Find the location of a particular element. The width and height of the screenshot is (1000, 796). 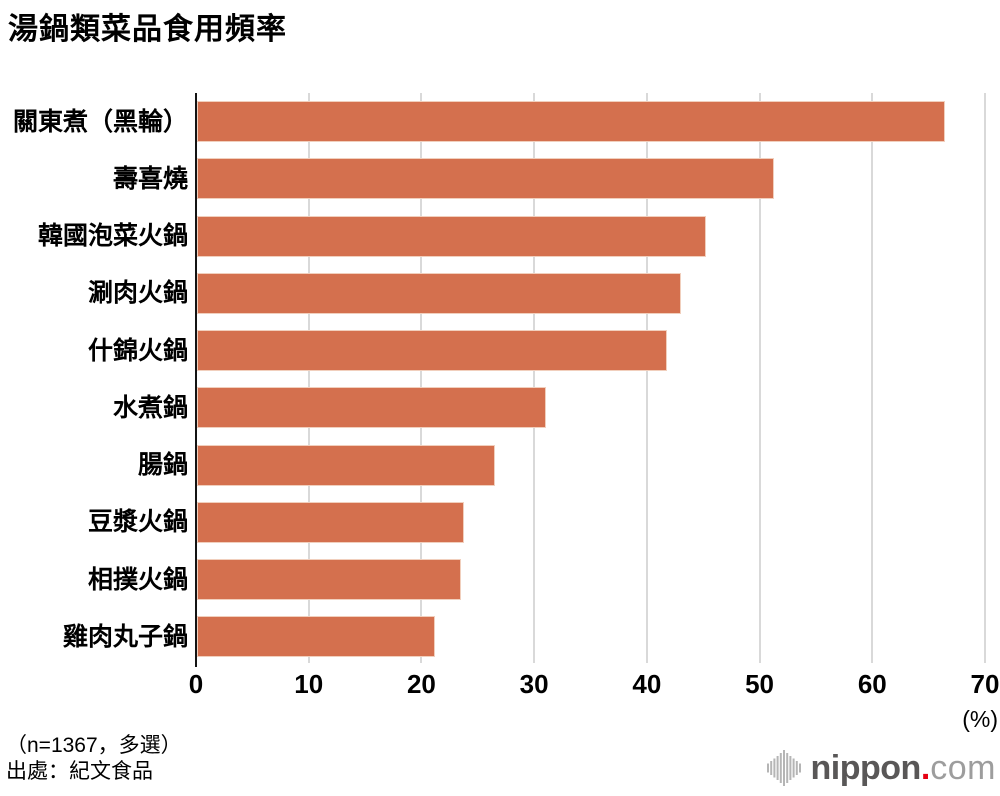

logo-wordmark: nippon.com is located at coordinates (903, 768).